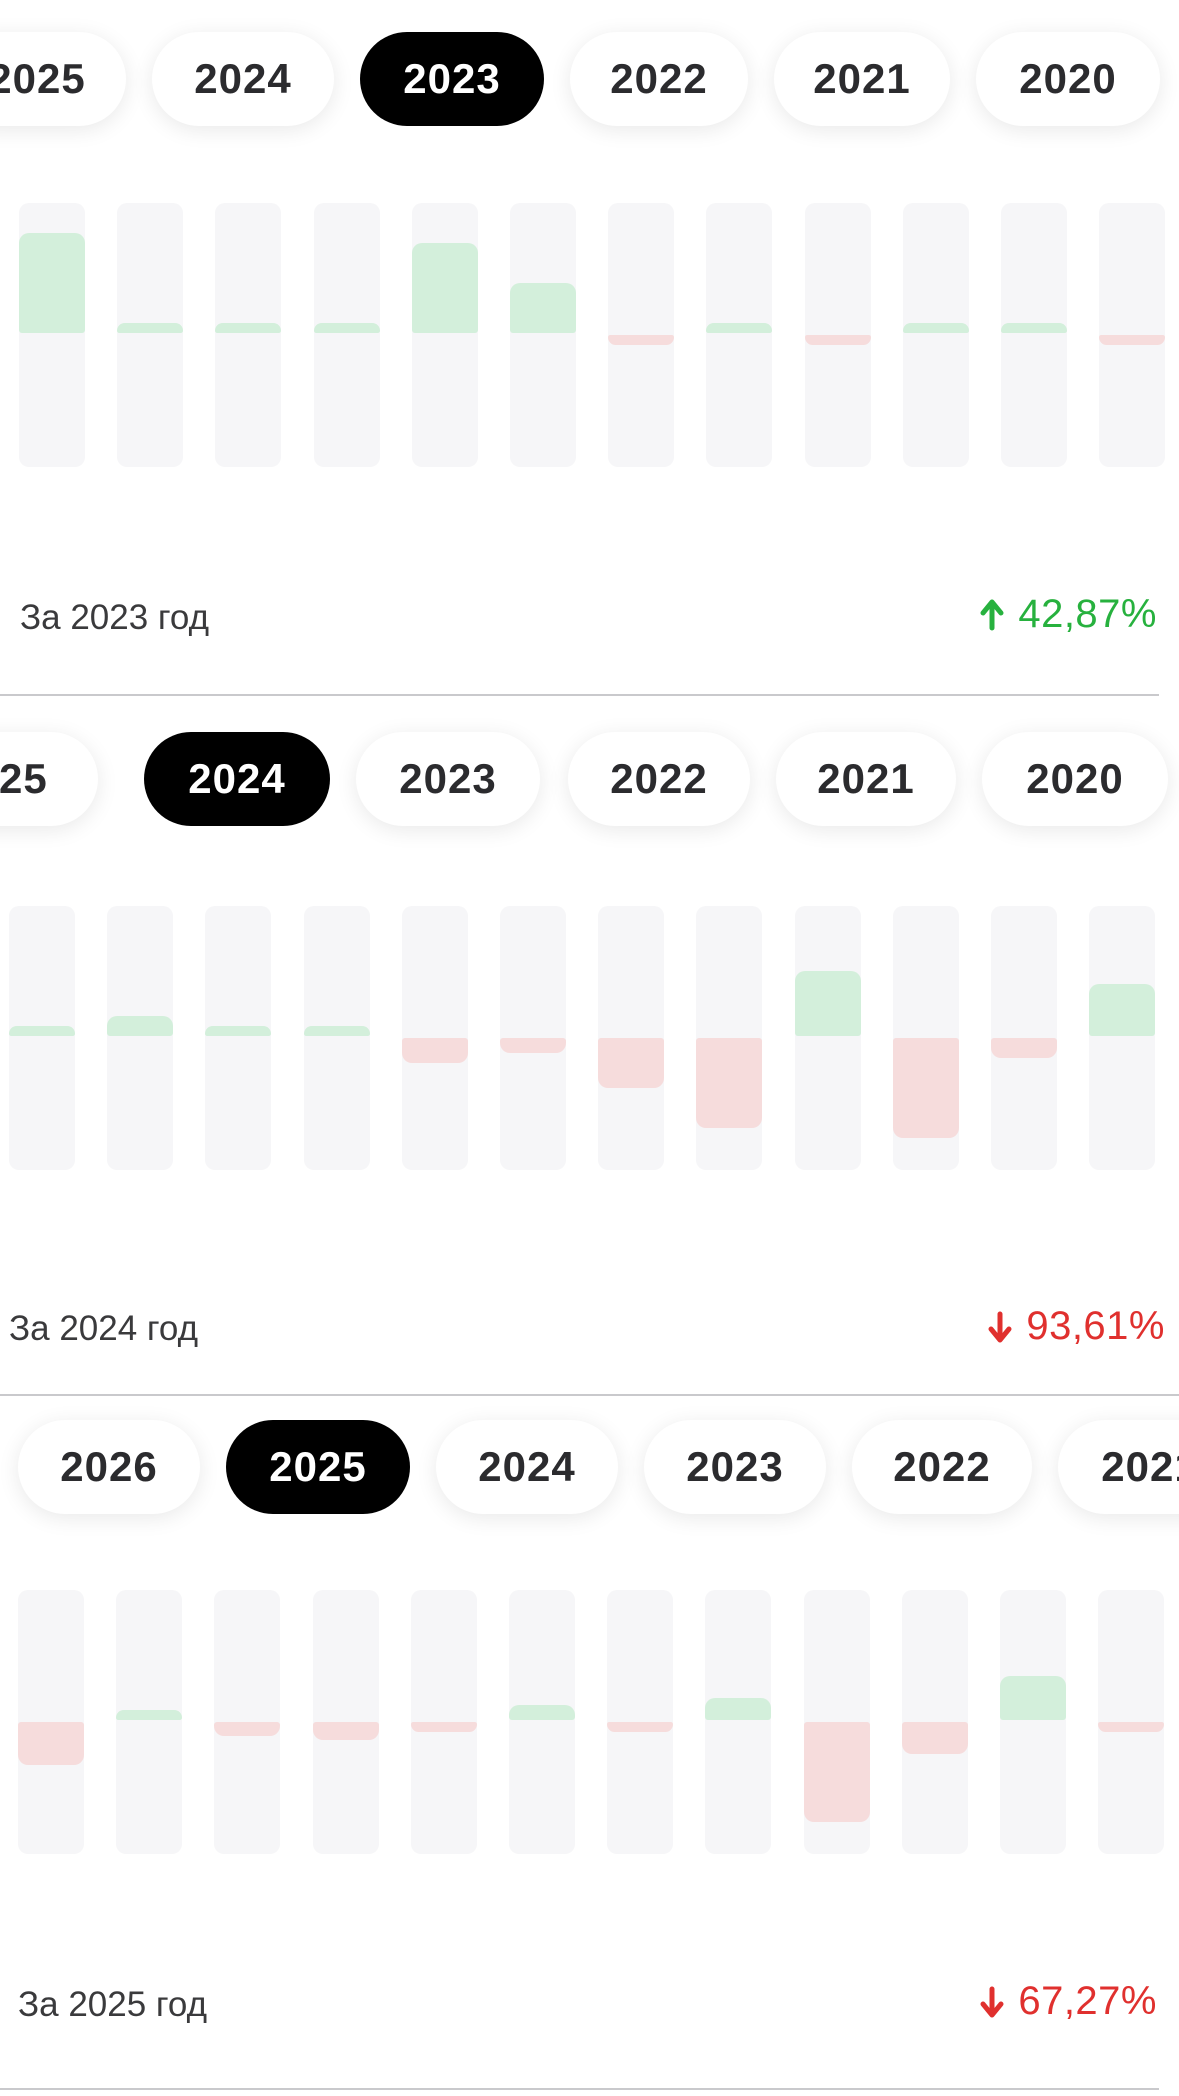 The width and height of the screenshot is (1179, 2096). What do you see at coordinates (113, 2004) in the screenshot?
I see `summary-label: За 2025 год` at bounding box center [113, 2004].